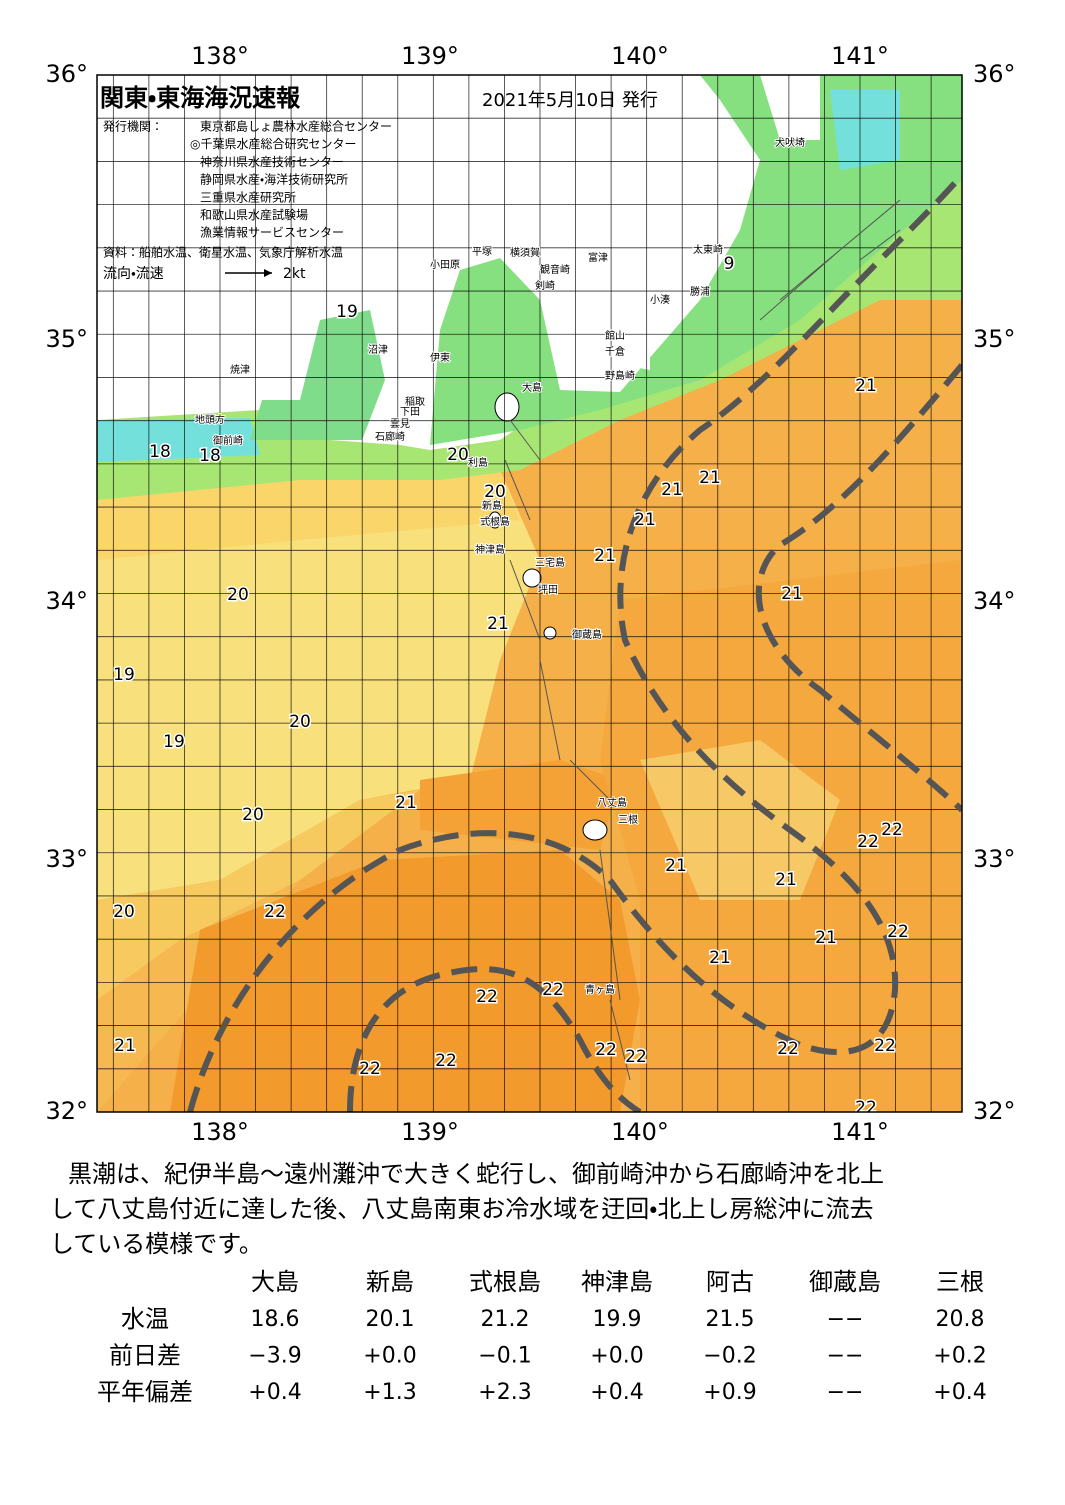 This screenshot has height=1505, width=1065. What do you see at coordinates (220, 1132) in the screenshot?
I see `lon-label-bottom: 138°` at bounding box center [220, 1132].